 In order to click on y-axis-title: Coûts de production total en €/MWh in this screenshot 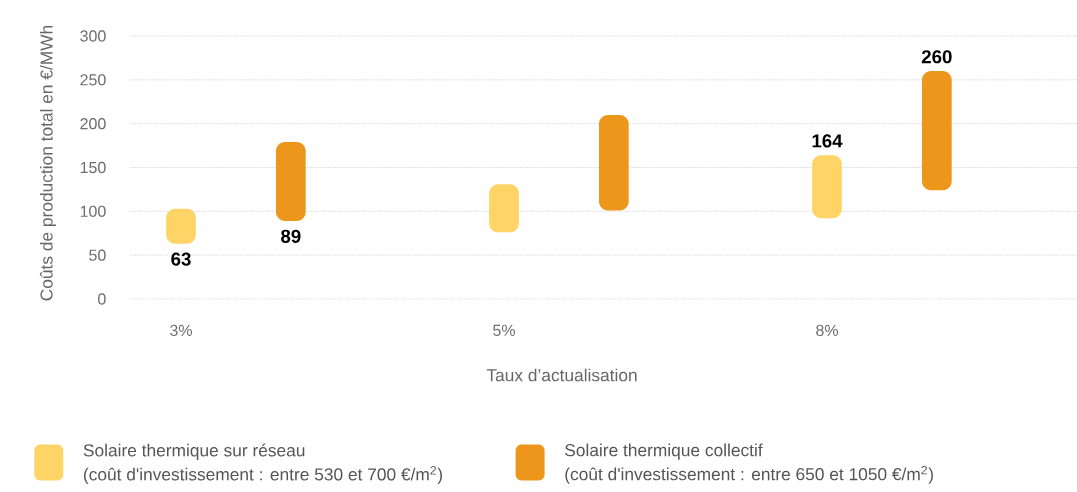, I will do `click(48, 163)`.